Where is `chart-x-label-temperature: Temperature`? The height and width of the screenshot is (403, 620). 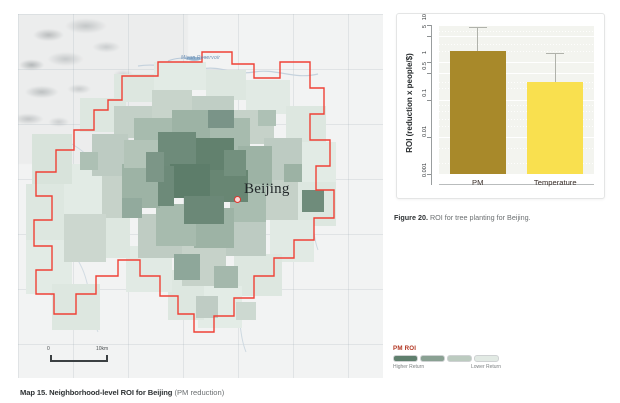 chart-x-label-temperature: Temperature is located at coordinates (555, 182).